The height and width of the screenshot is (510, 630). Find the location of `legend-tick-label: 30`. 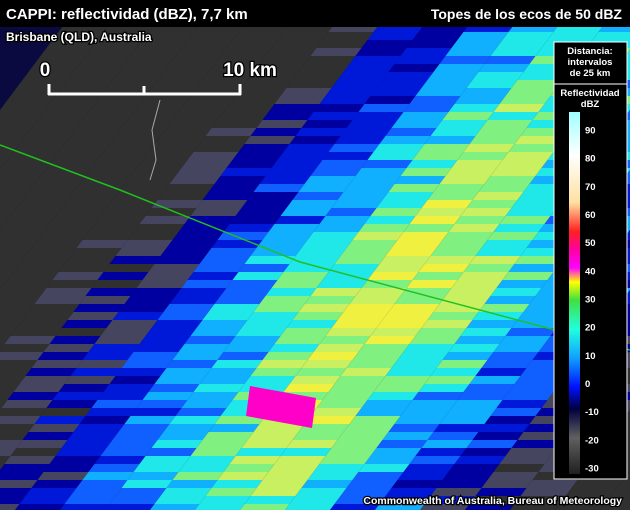

legend-tick-label: 30 is located at coordinates (590, 300).